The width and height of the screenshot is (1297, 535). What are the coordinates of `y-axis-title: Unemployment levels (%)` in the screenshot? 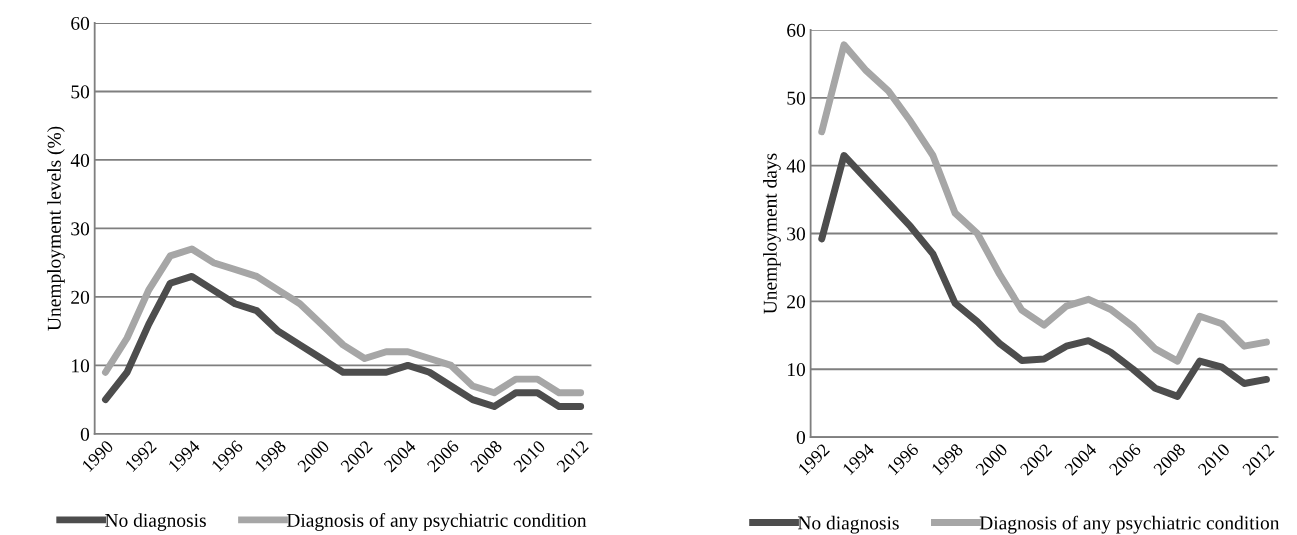 It's located at (56, 228).